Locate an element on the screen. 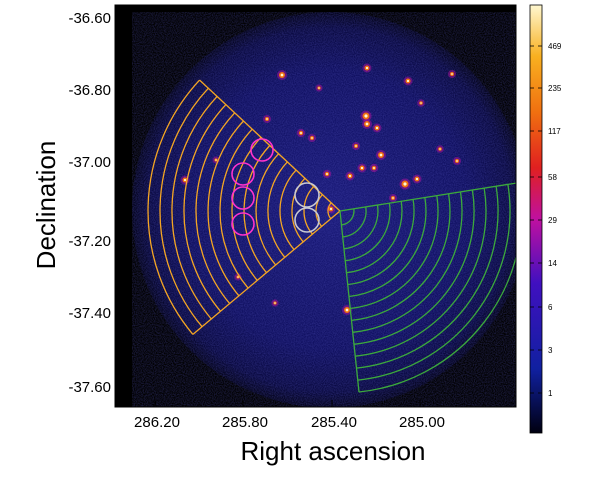 This screenshot has height=479, width=598. y-tick-label: -37.00 is located at coordinates (89, 162).